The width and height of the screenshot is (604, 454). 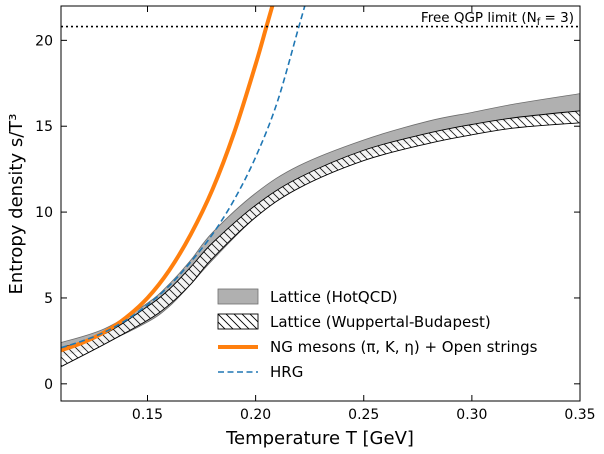 What do you see at coordinates (147, 415) in the screenshot?
I see `x-tick-label: 0.15` at bounding box center [147, 415].